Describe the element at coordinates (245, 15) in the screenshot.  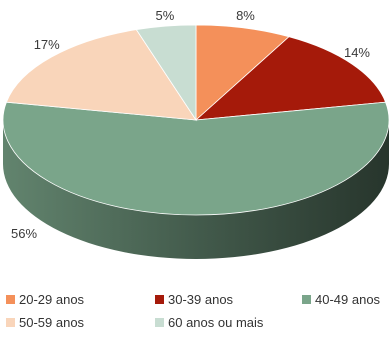
I see `data-label-20-29: 8%` at that location.